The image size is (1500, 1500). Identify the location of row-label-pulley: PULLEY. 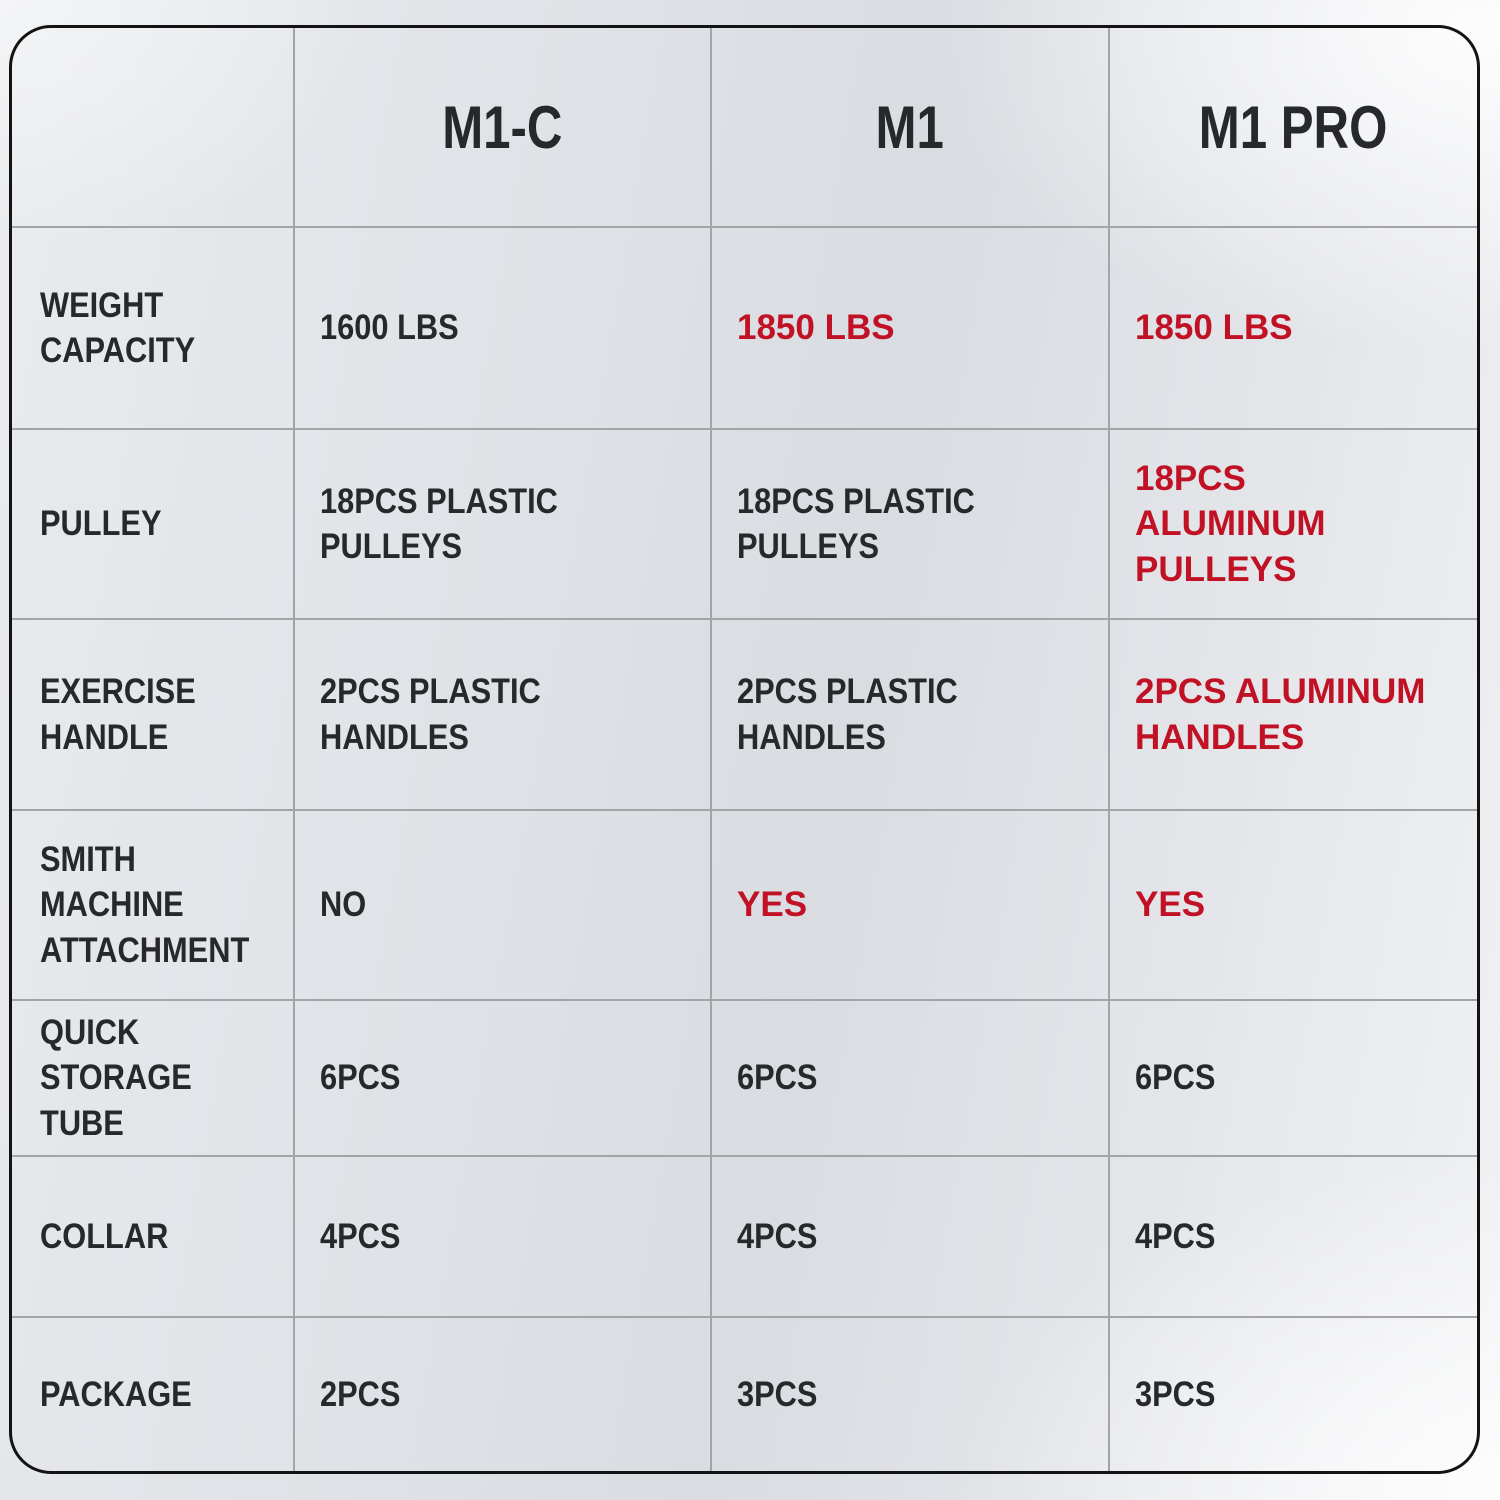
(153, 525).